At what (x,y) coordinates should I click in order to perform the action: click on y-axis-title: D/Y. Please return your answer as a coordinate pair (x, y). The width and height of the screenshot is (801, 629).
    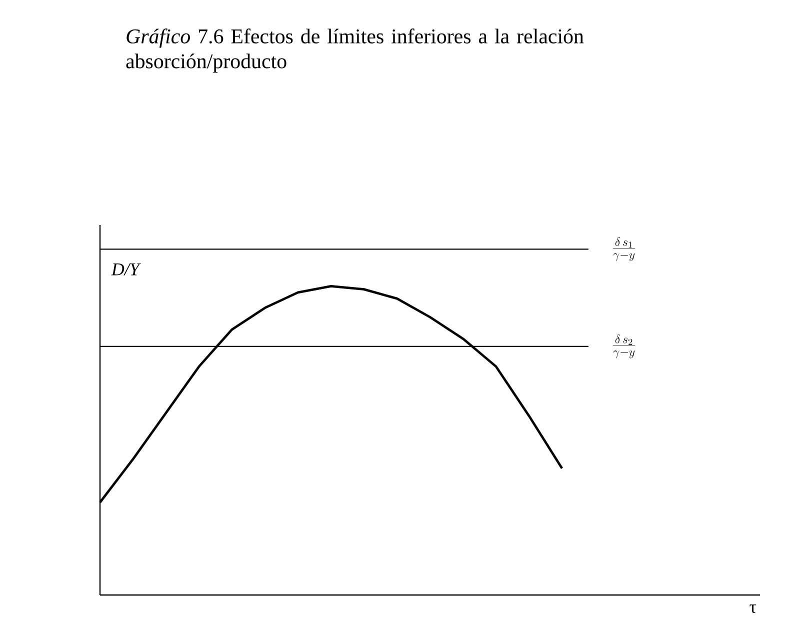
    Looking at the image, I should click on (126, 269).